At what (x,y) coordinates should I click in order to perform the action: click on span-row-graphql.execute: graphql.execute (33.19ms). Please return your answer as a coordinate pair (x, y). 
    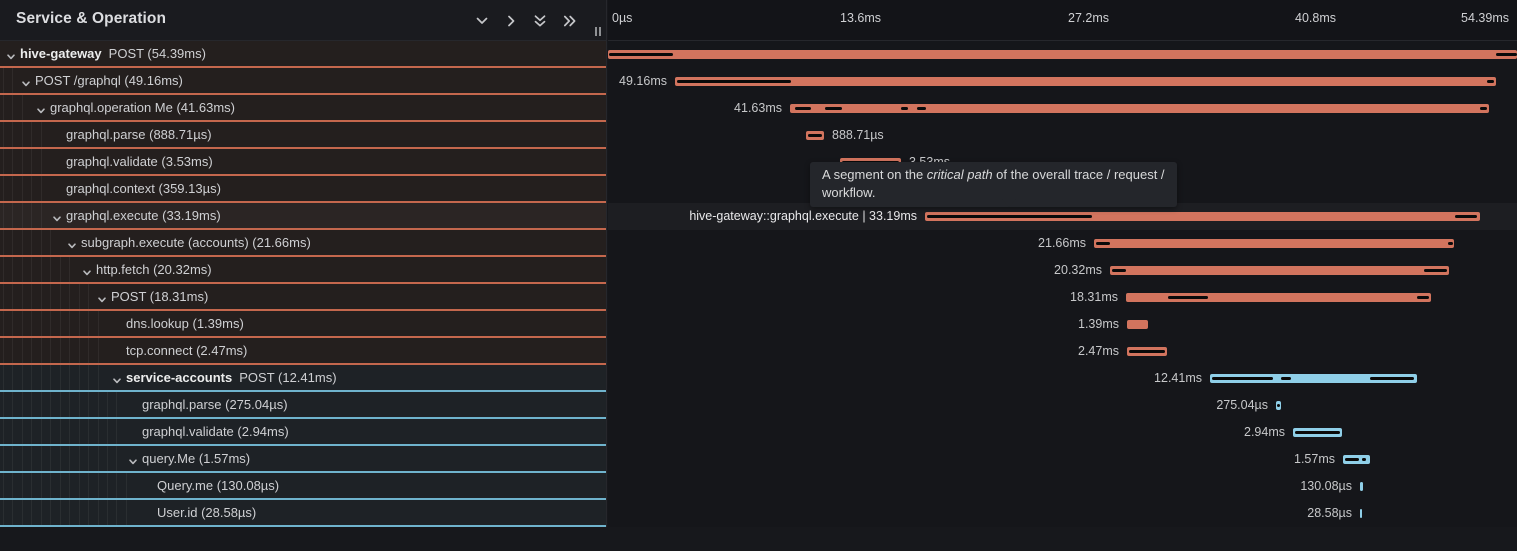
    Looking at the image, I should click on (303, 216).